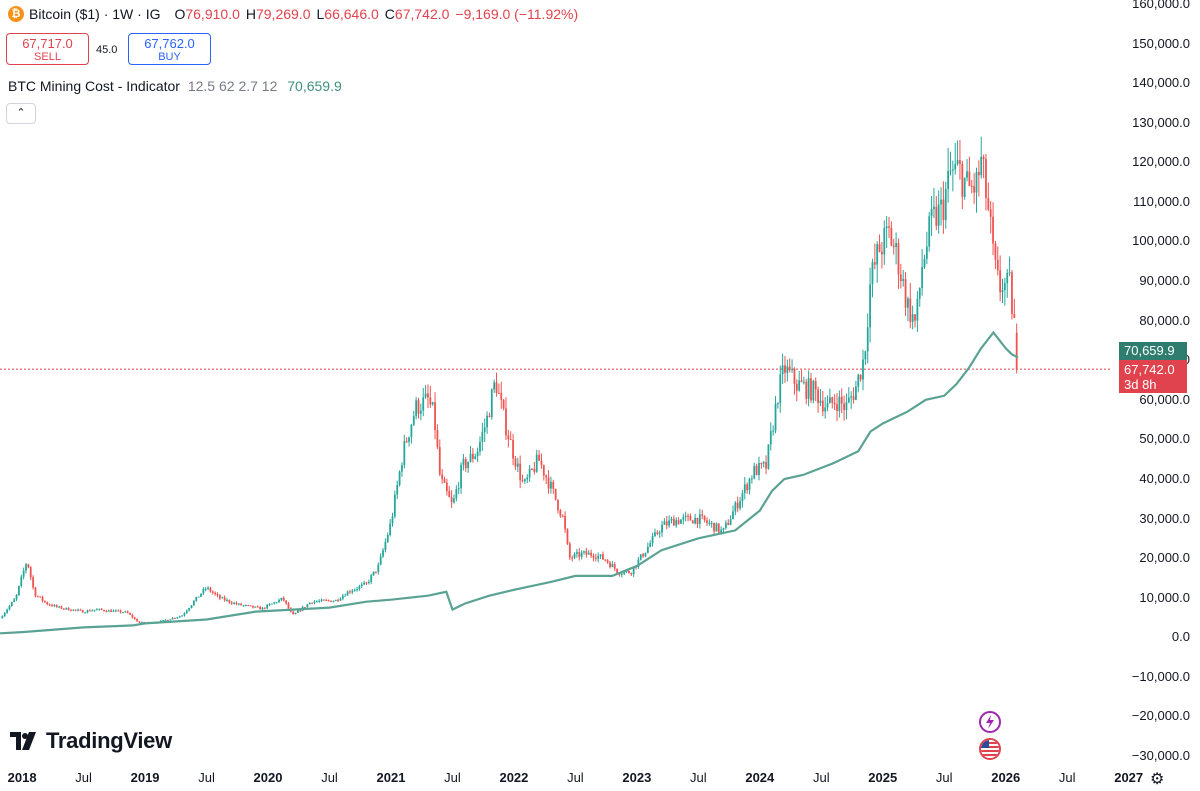  I want to click on spread-value: 45.0, so click(107, 50).